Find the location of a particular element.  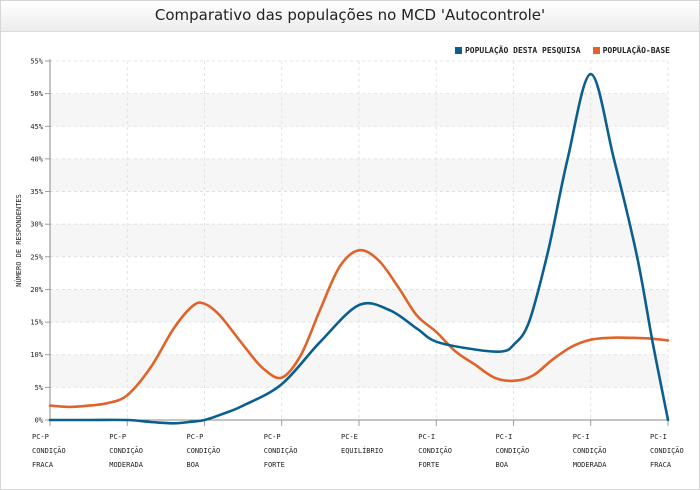

y-tick-label: 55% is located at coordinates (36, 62).